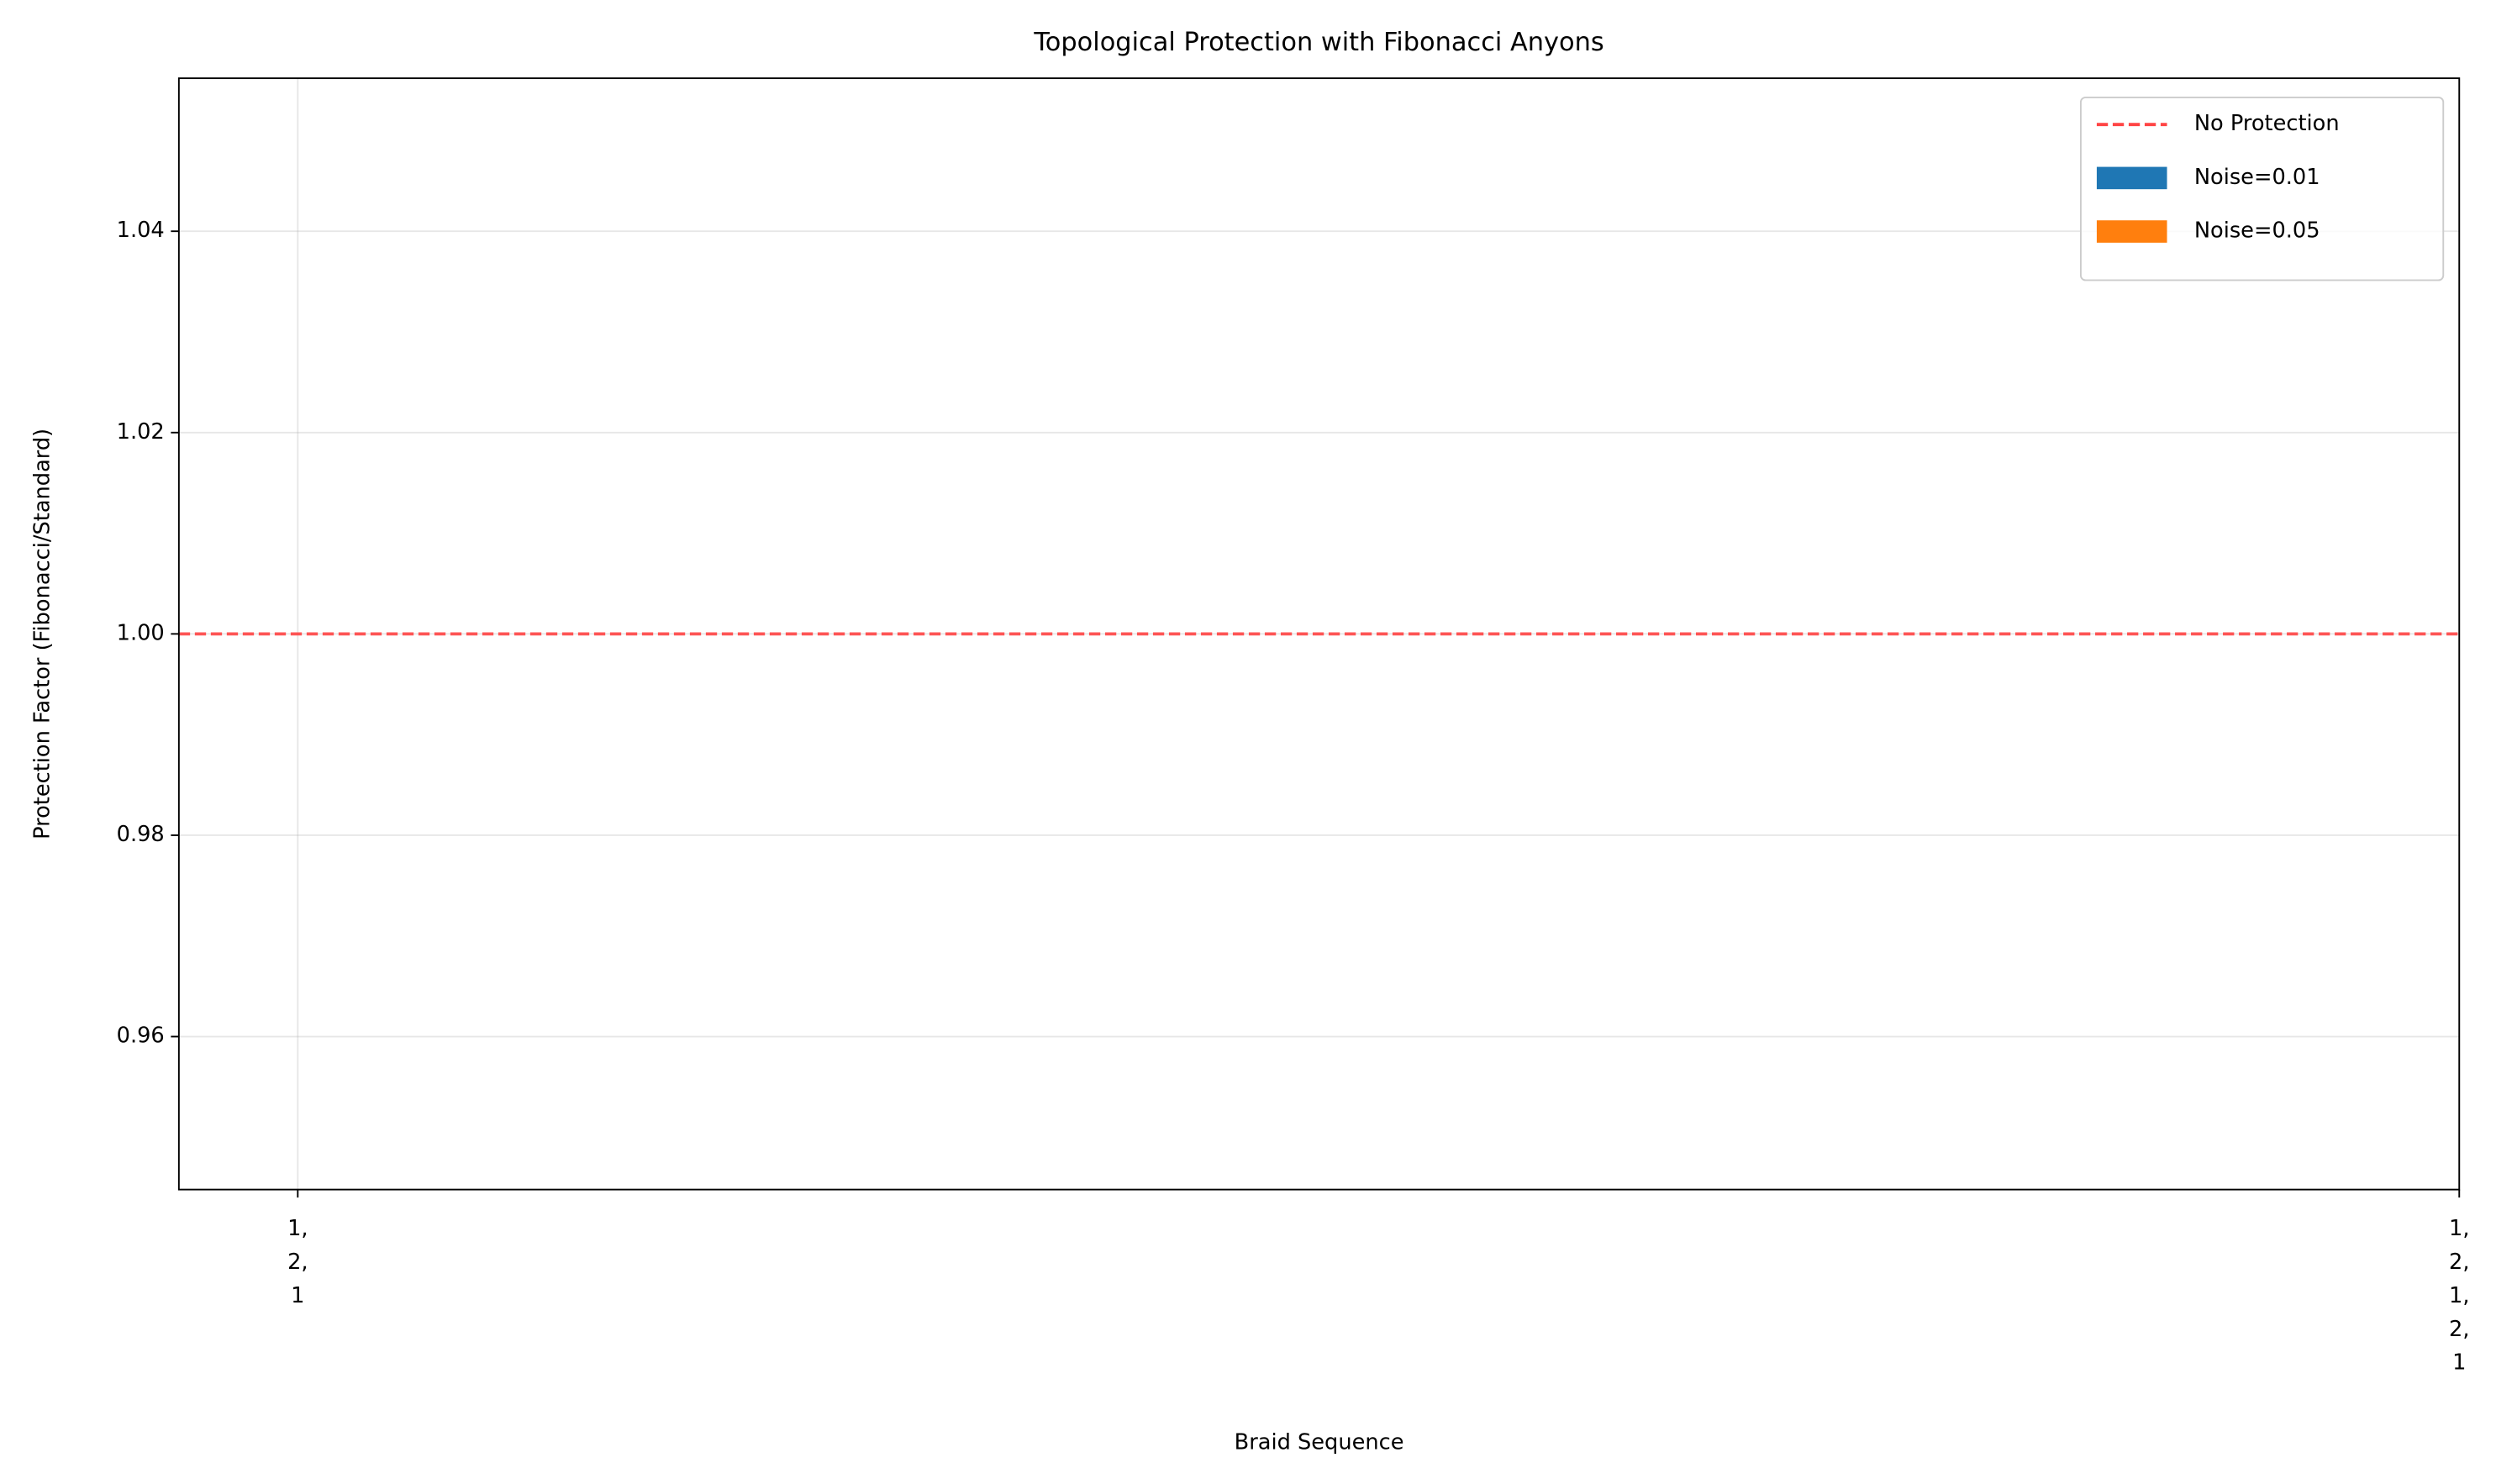  I want to click on legend-label: Noise=0.01, so click(2257, 178).